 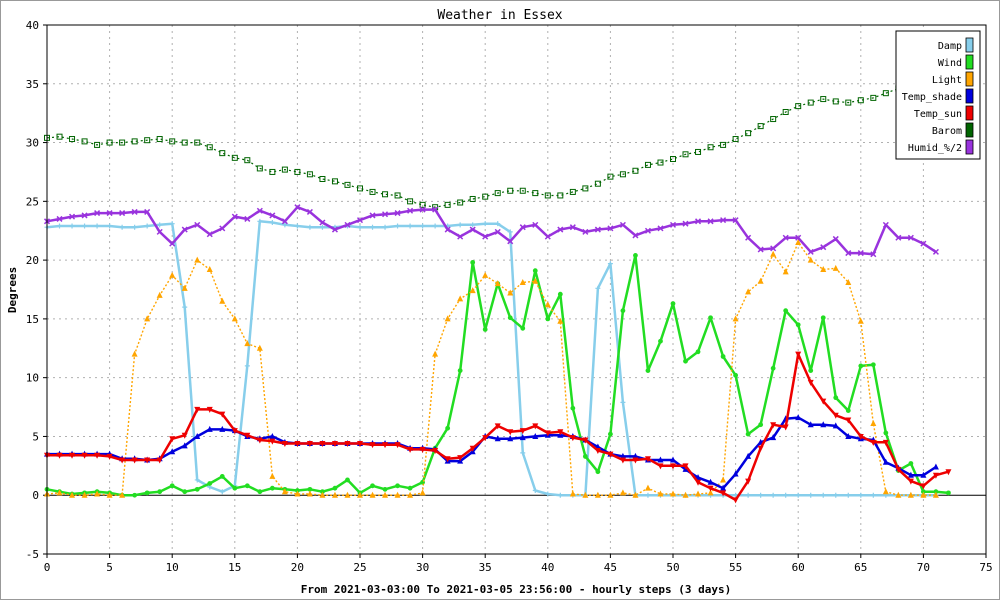 I want to click on legend-label-light: Light, so click(x=947, y=80).